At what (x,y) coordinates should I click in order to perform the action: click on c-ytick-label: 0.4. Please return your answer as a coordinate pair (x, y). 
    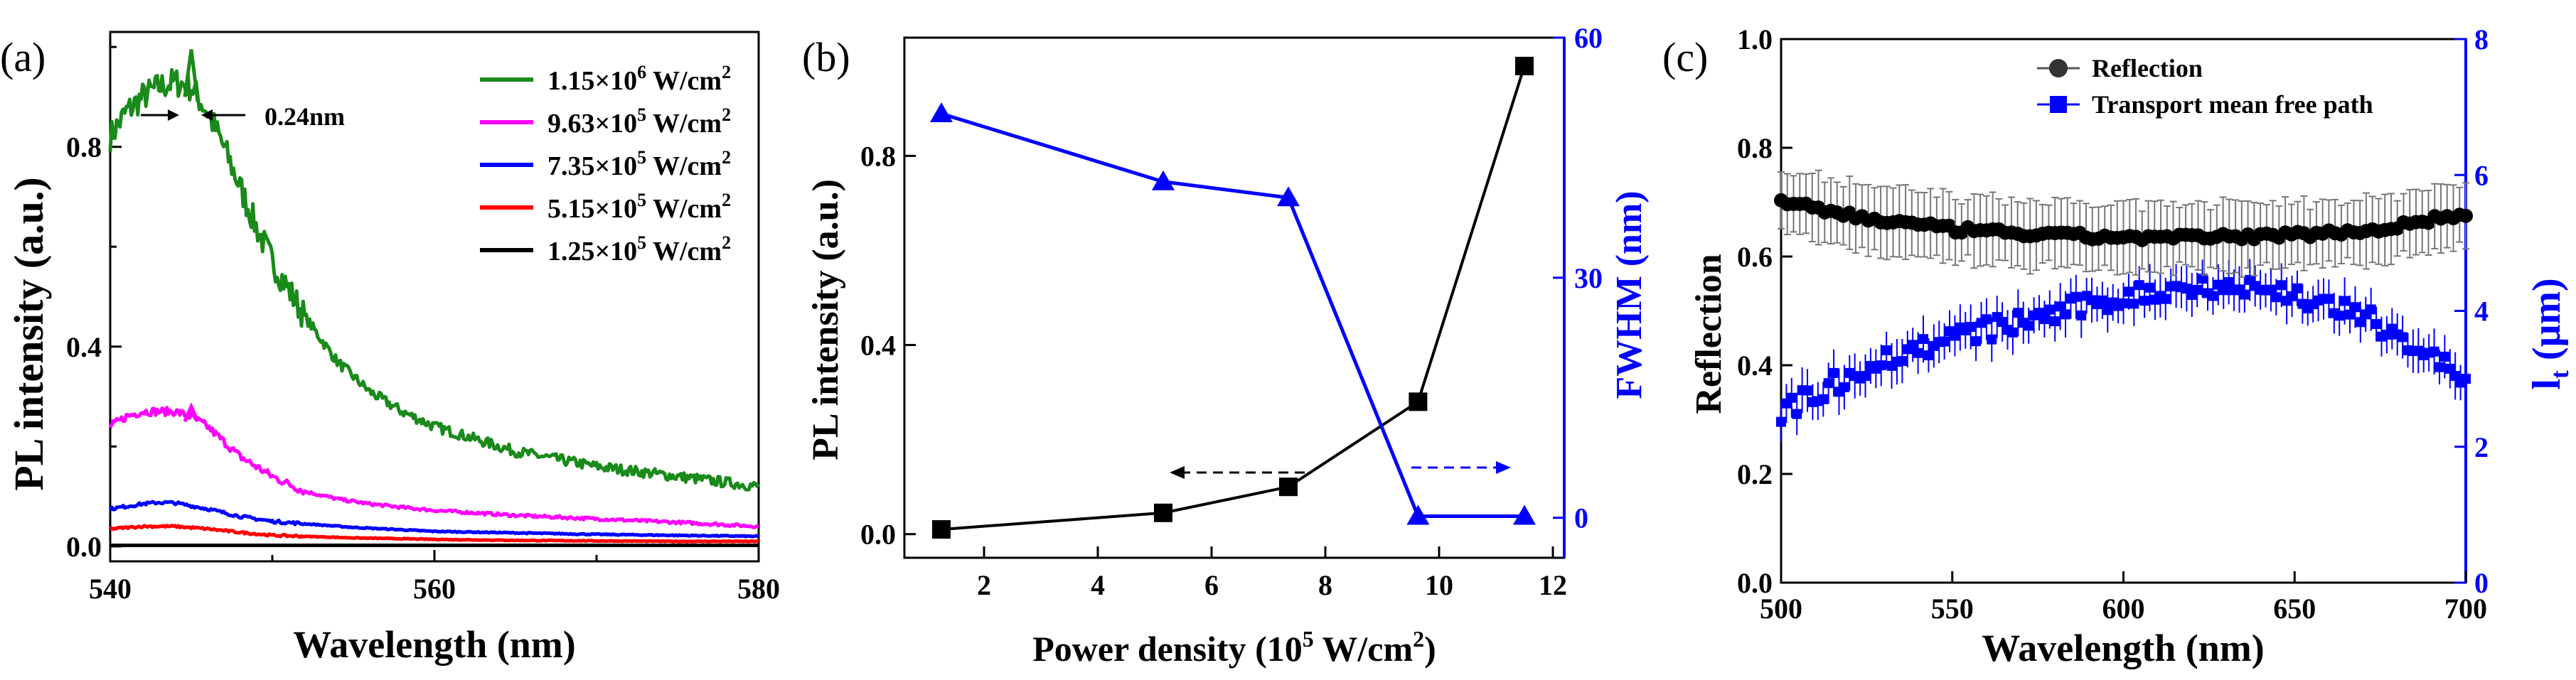
    Looking at the image, I should click on (1755, 366).